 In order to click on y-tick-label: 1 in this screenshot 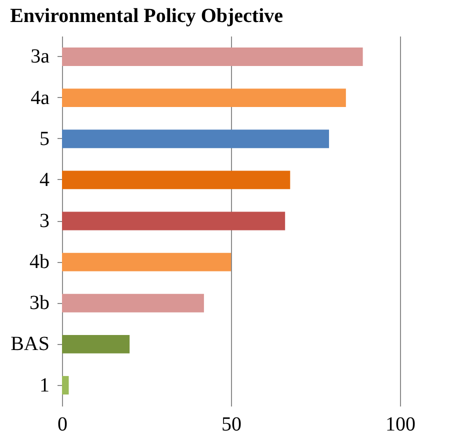, I will do `click(45, 385)`.